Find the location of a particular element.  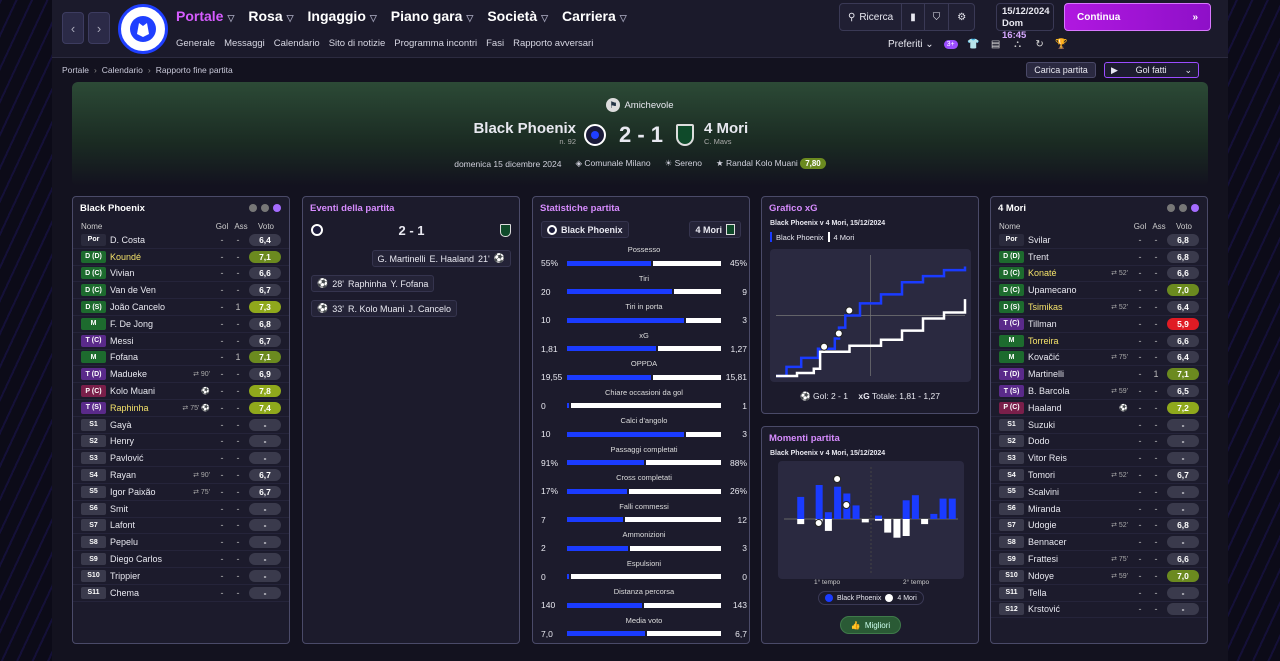

tactics-icon: ⛬ is located at coordinates (1018, 44).